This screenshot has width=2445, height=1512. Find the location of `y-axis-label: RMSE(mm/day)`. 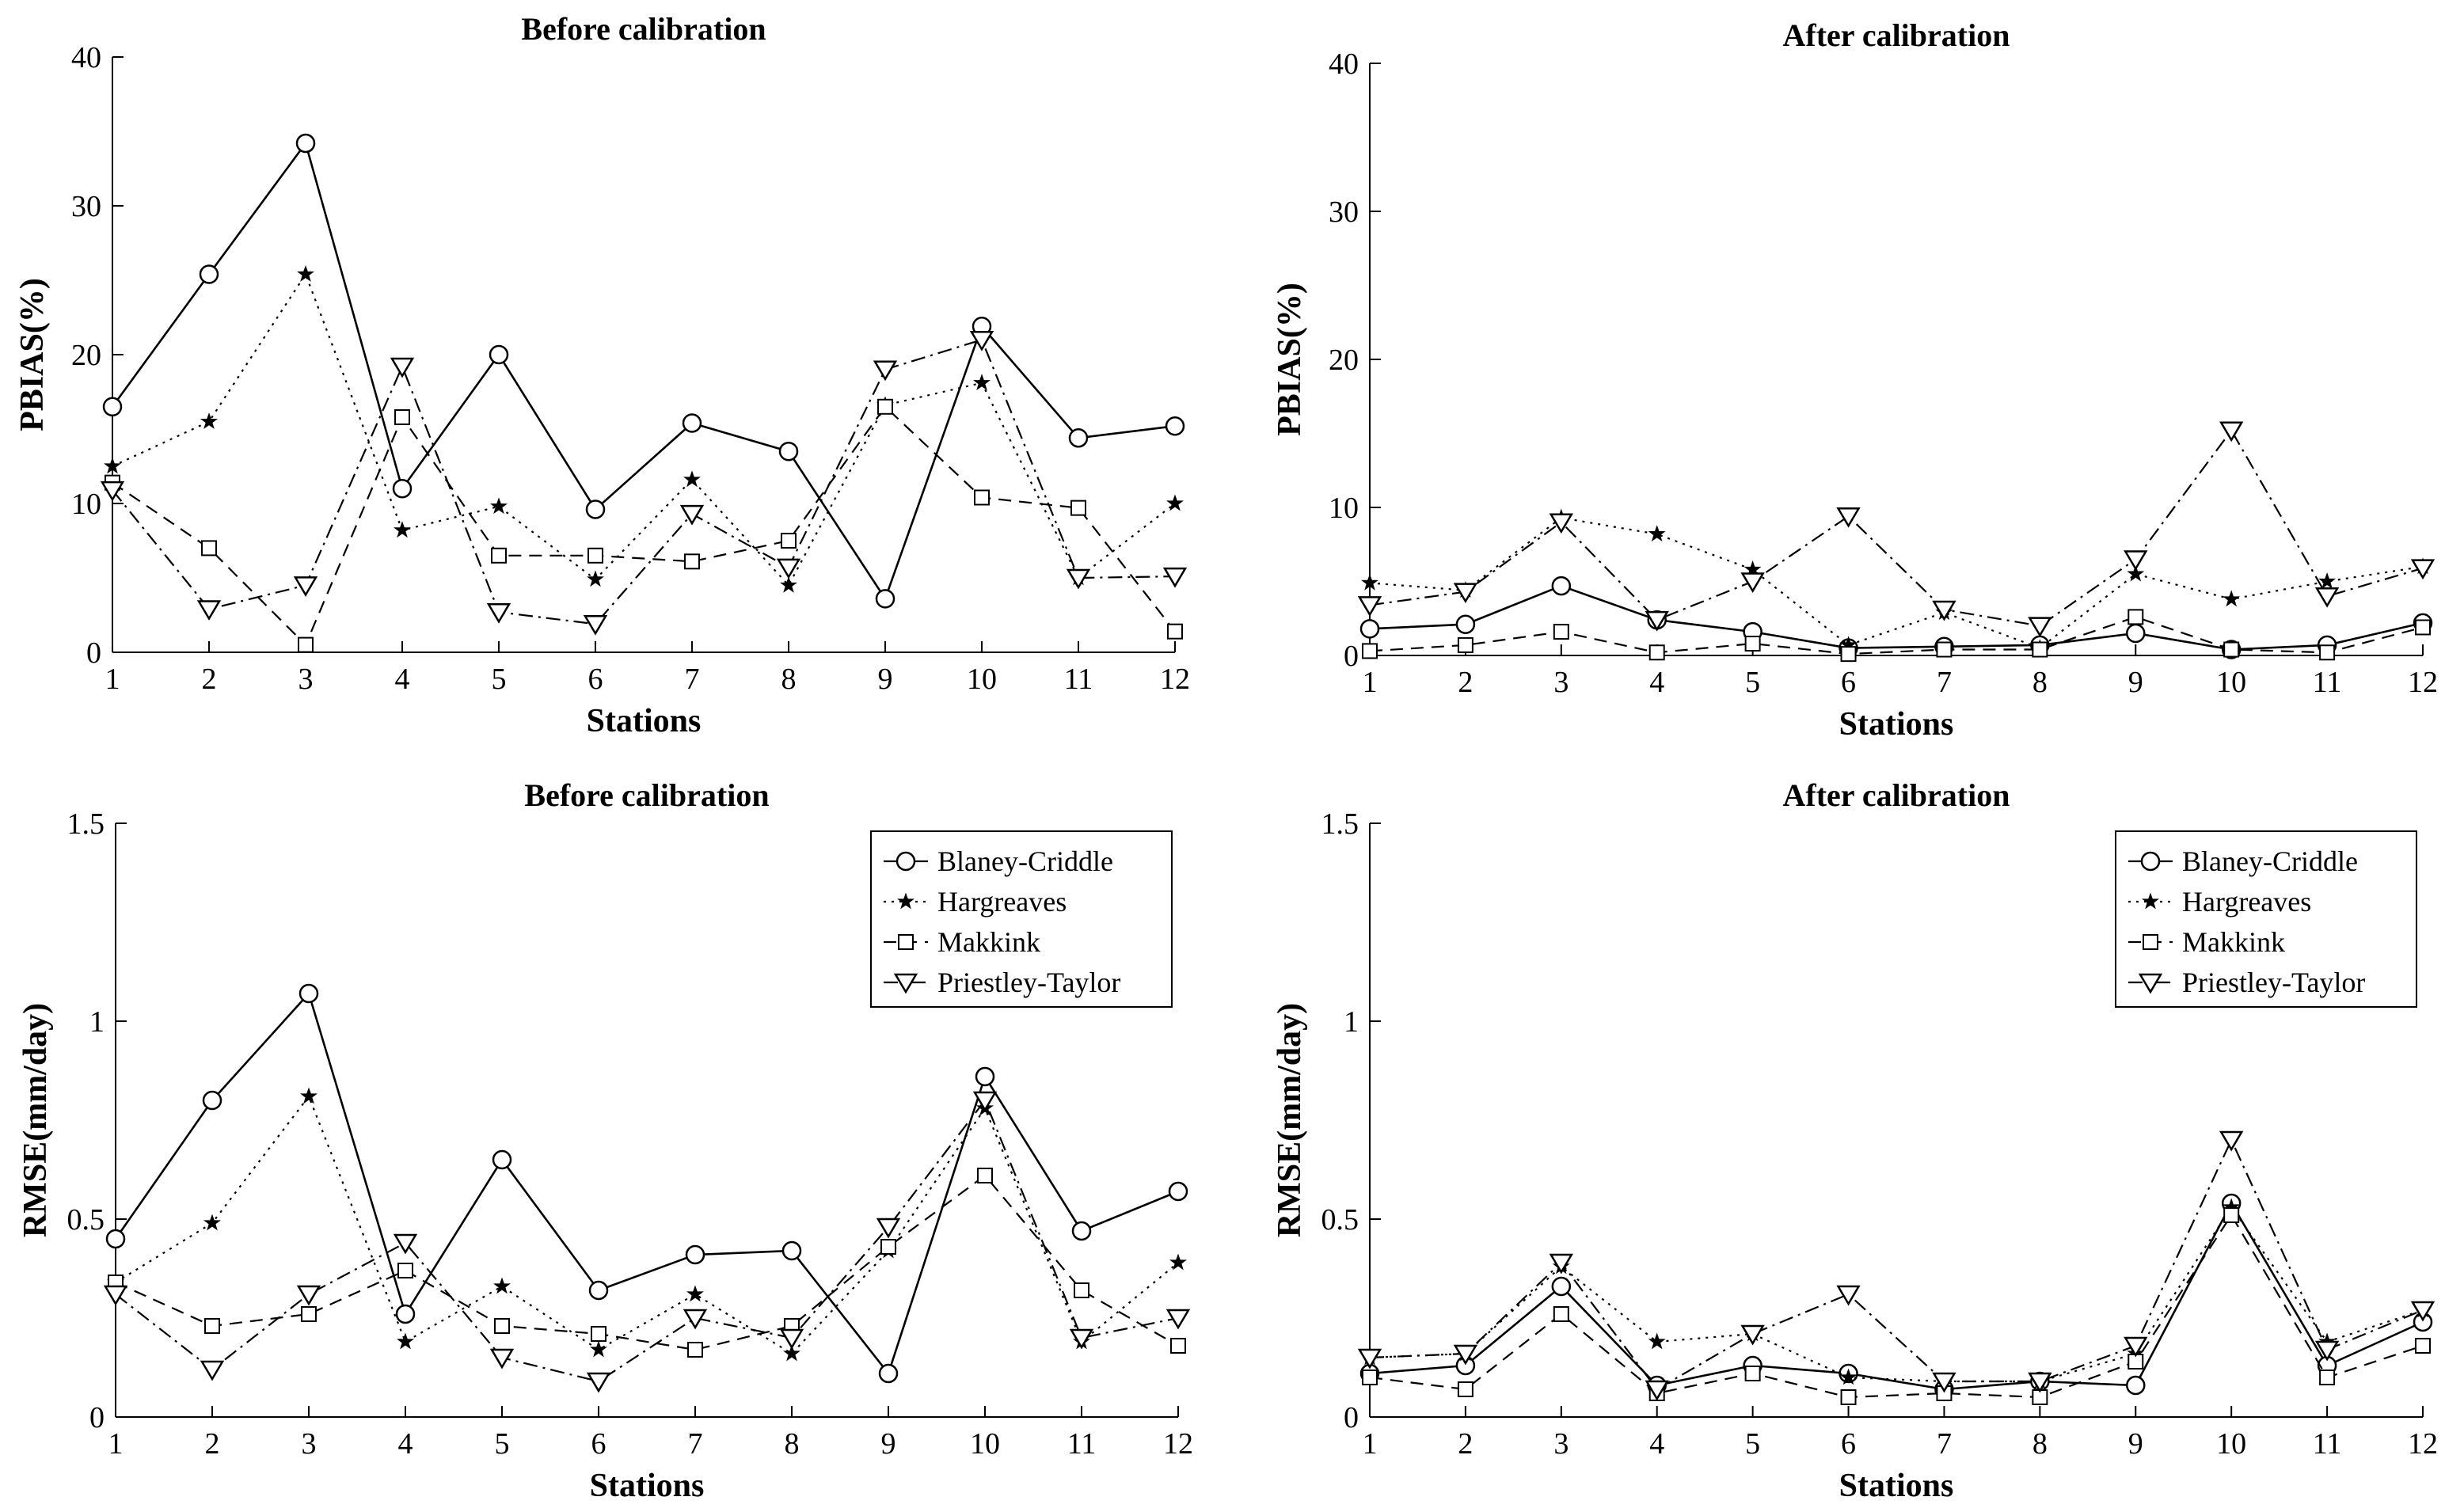

y-axis-label: RMSE(mm/day) is located at coordinates (1290, 1120).